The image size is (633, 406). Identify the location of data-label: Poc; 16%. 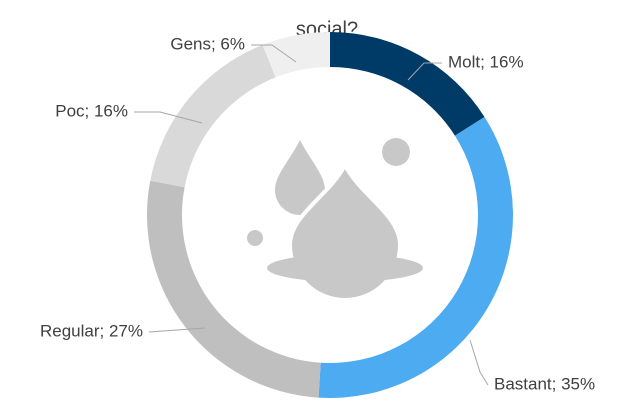
(91, 110).